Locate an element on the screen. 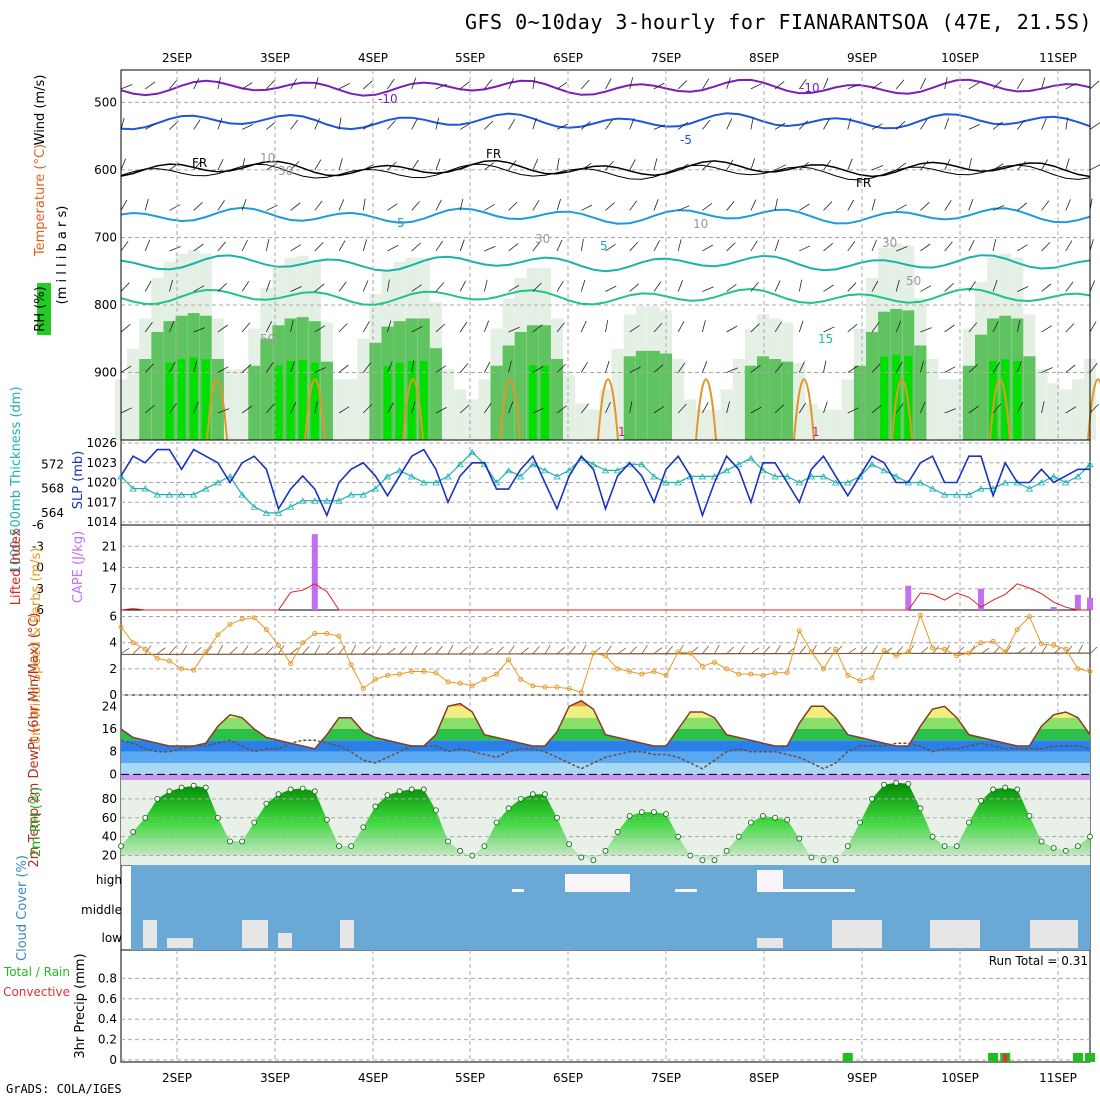 This screenshot has width=1100, height=1100. precip-tick: 0.8 is located at coordinates (107, 978).